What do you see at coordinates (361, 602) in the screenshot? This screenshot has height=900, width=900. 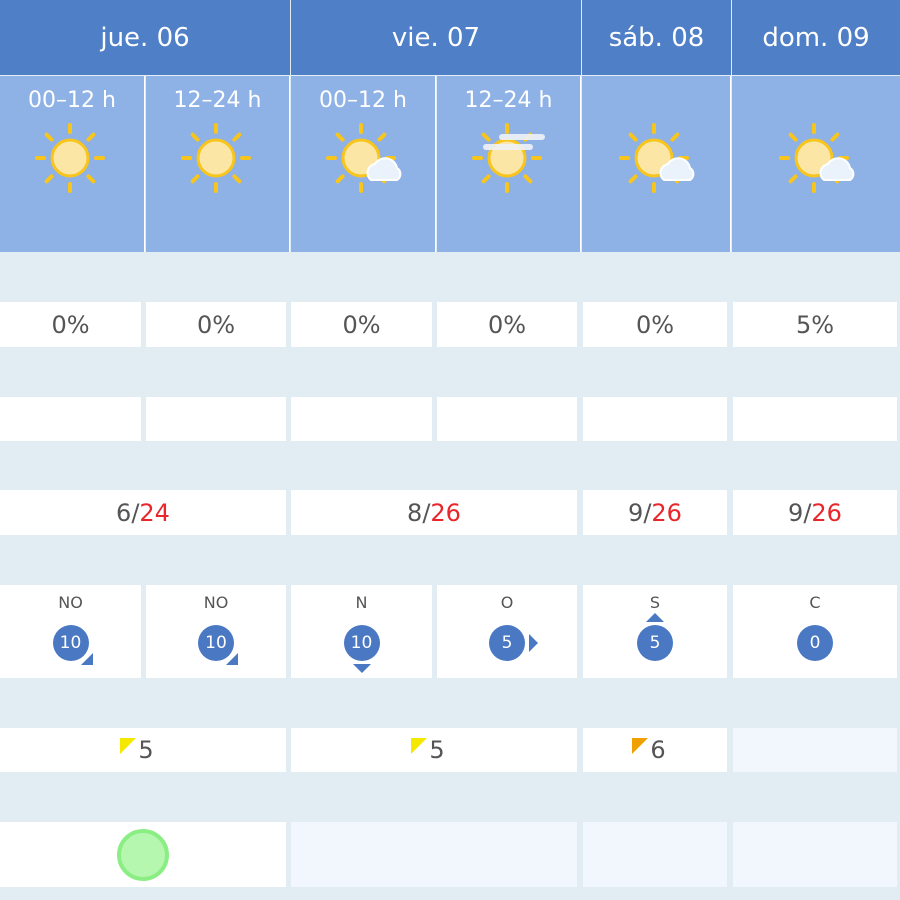 I see `wind-direction: N` at bounding box center [361, 602].